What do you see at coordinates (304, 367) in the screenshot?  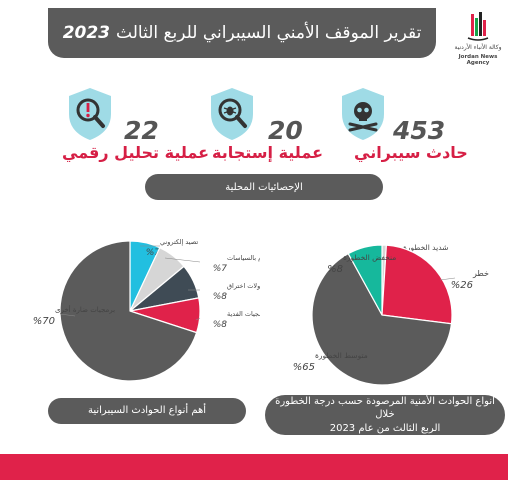 I see `slice-value-label: %65` at bounding box center [304, 367].